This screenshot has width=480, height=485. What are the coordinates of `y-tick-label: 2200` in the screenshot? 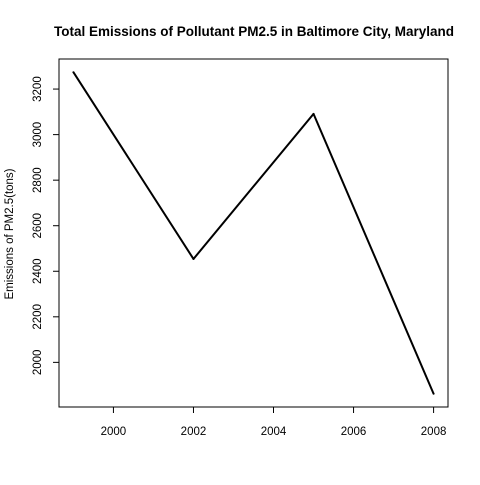 It's located at (38, 317).